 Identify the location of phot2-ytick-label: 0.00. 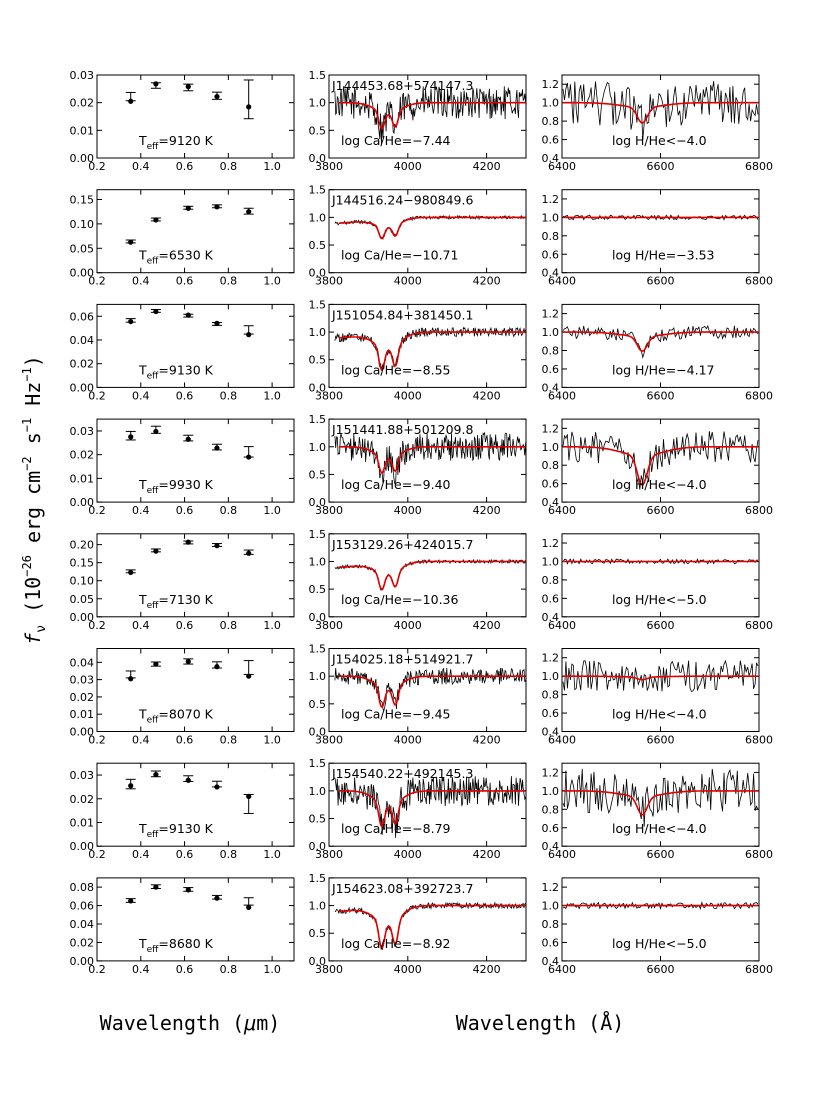
(82, 387).